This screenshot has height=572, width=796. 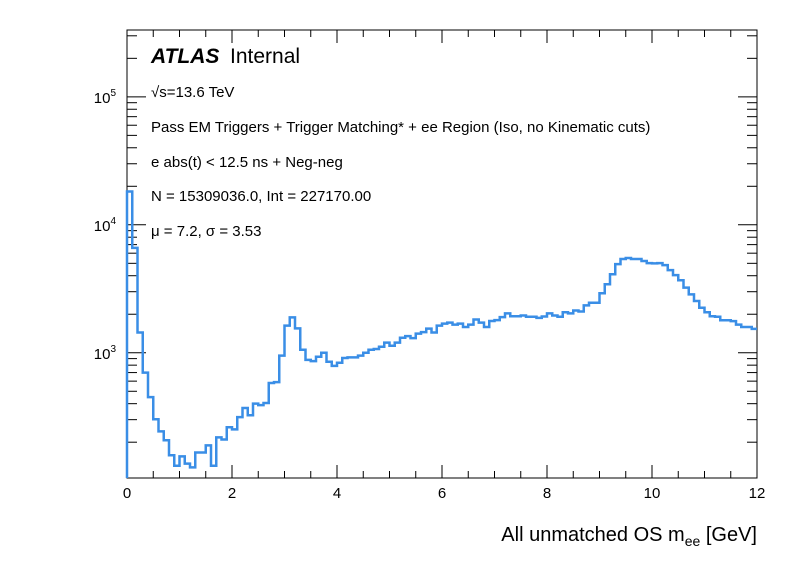 I want to click on atlas-label: ATLAS, so click(x=184, y=56).